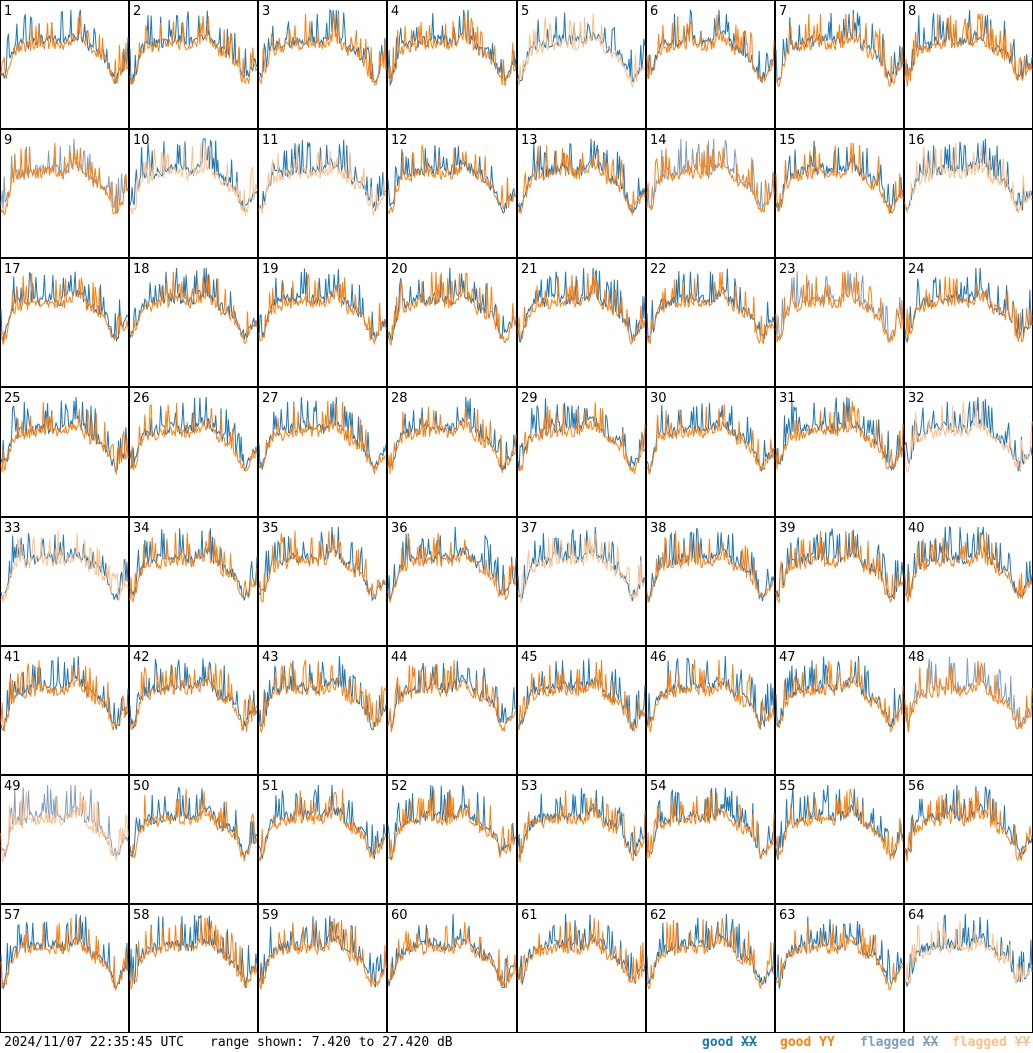  Describe the element at coordinates (887, 1042) in the screenshot. I see `legend-flagged-xx-label: flagged` at that location.